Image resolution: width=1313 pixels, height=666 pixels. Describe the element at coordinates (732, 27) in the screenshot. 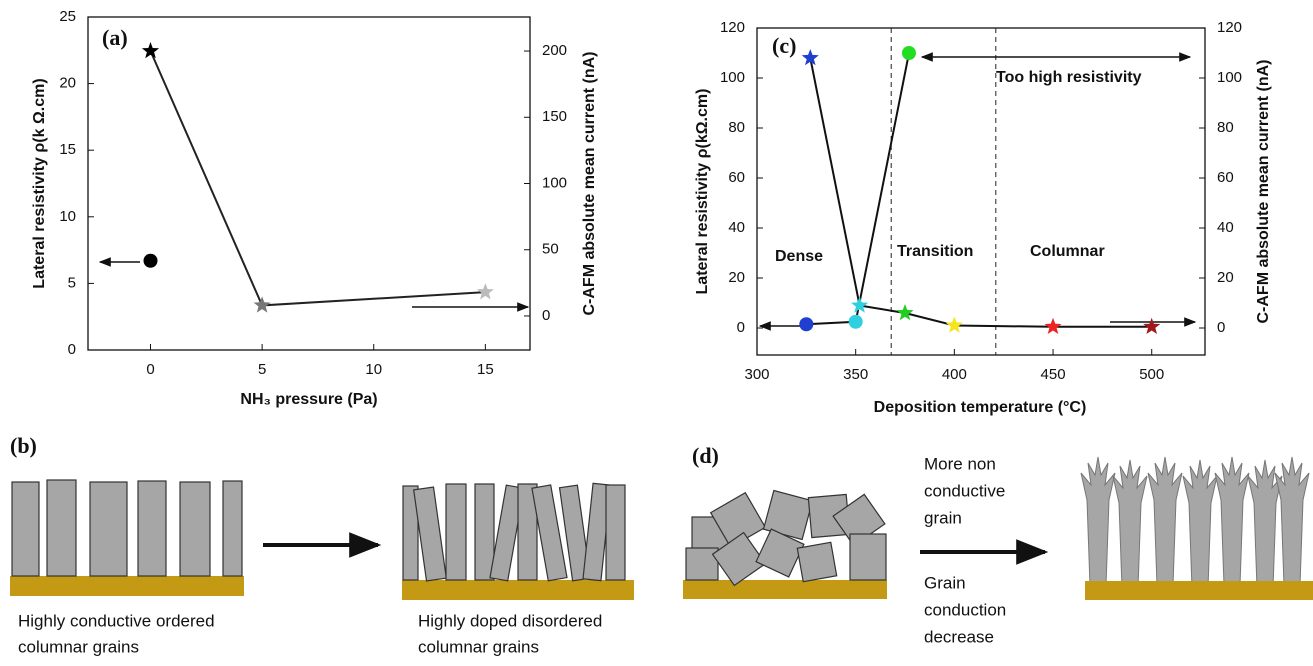

I see `y-tick-label: 120` at that location.